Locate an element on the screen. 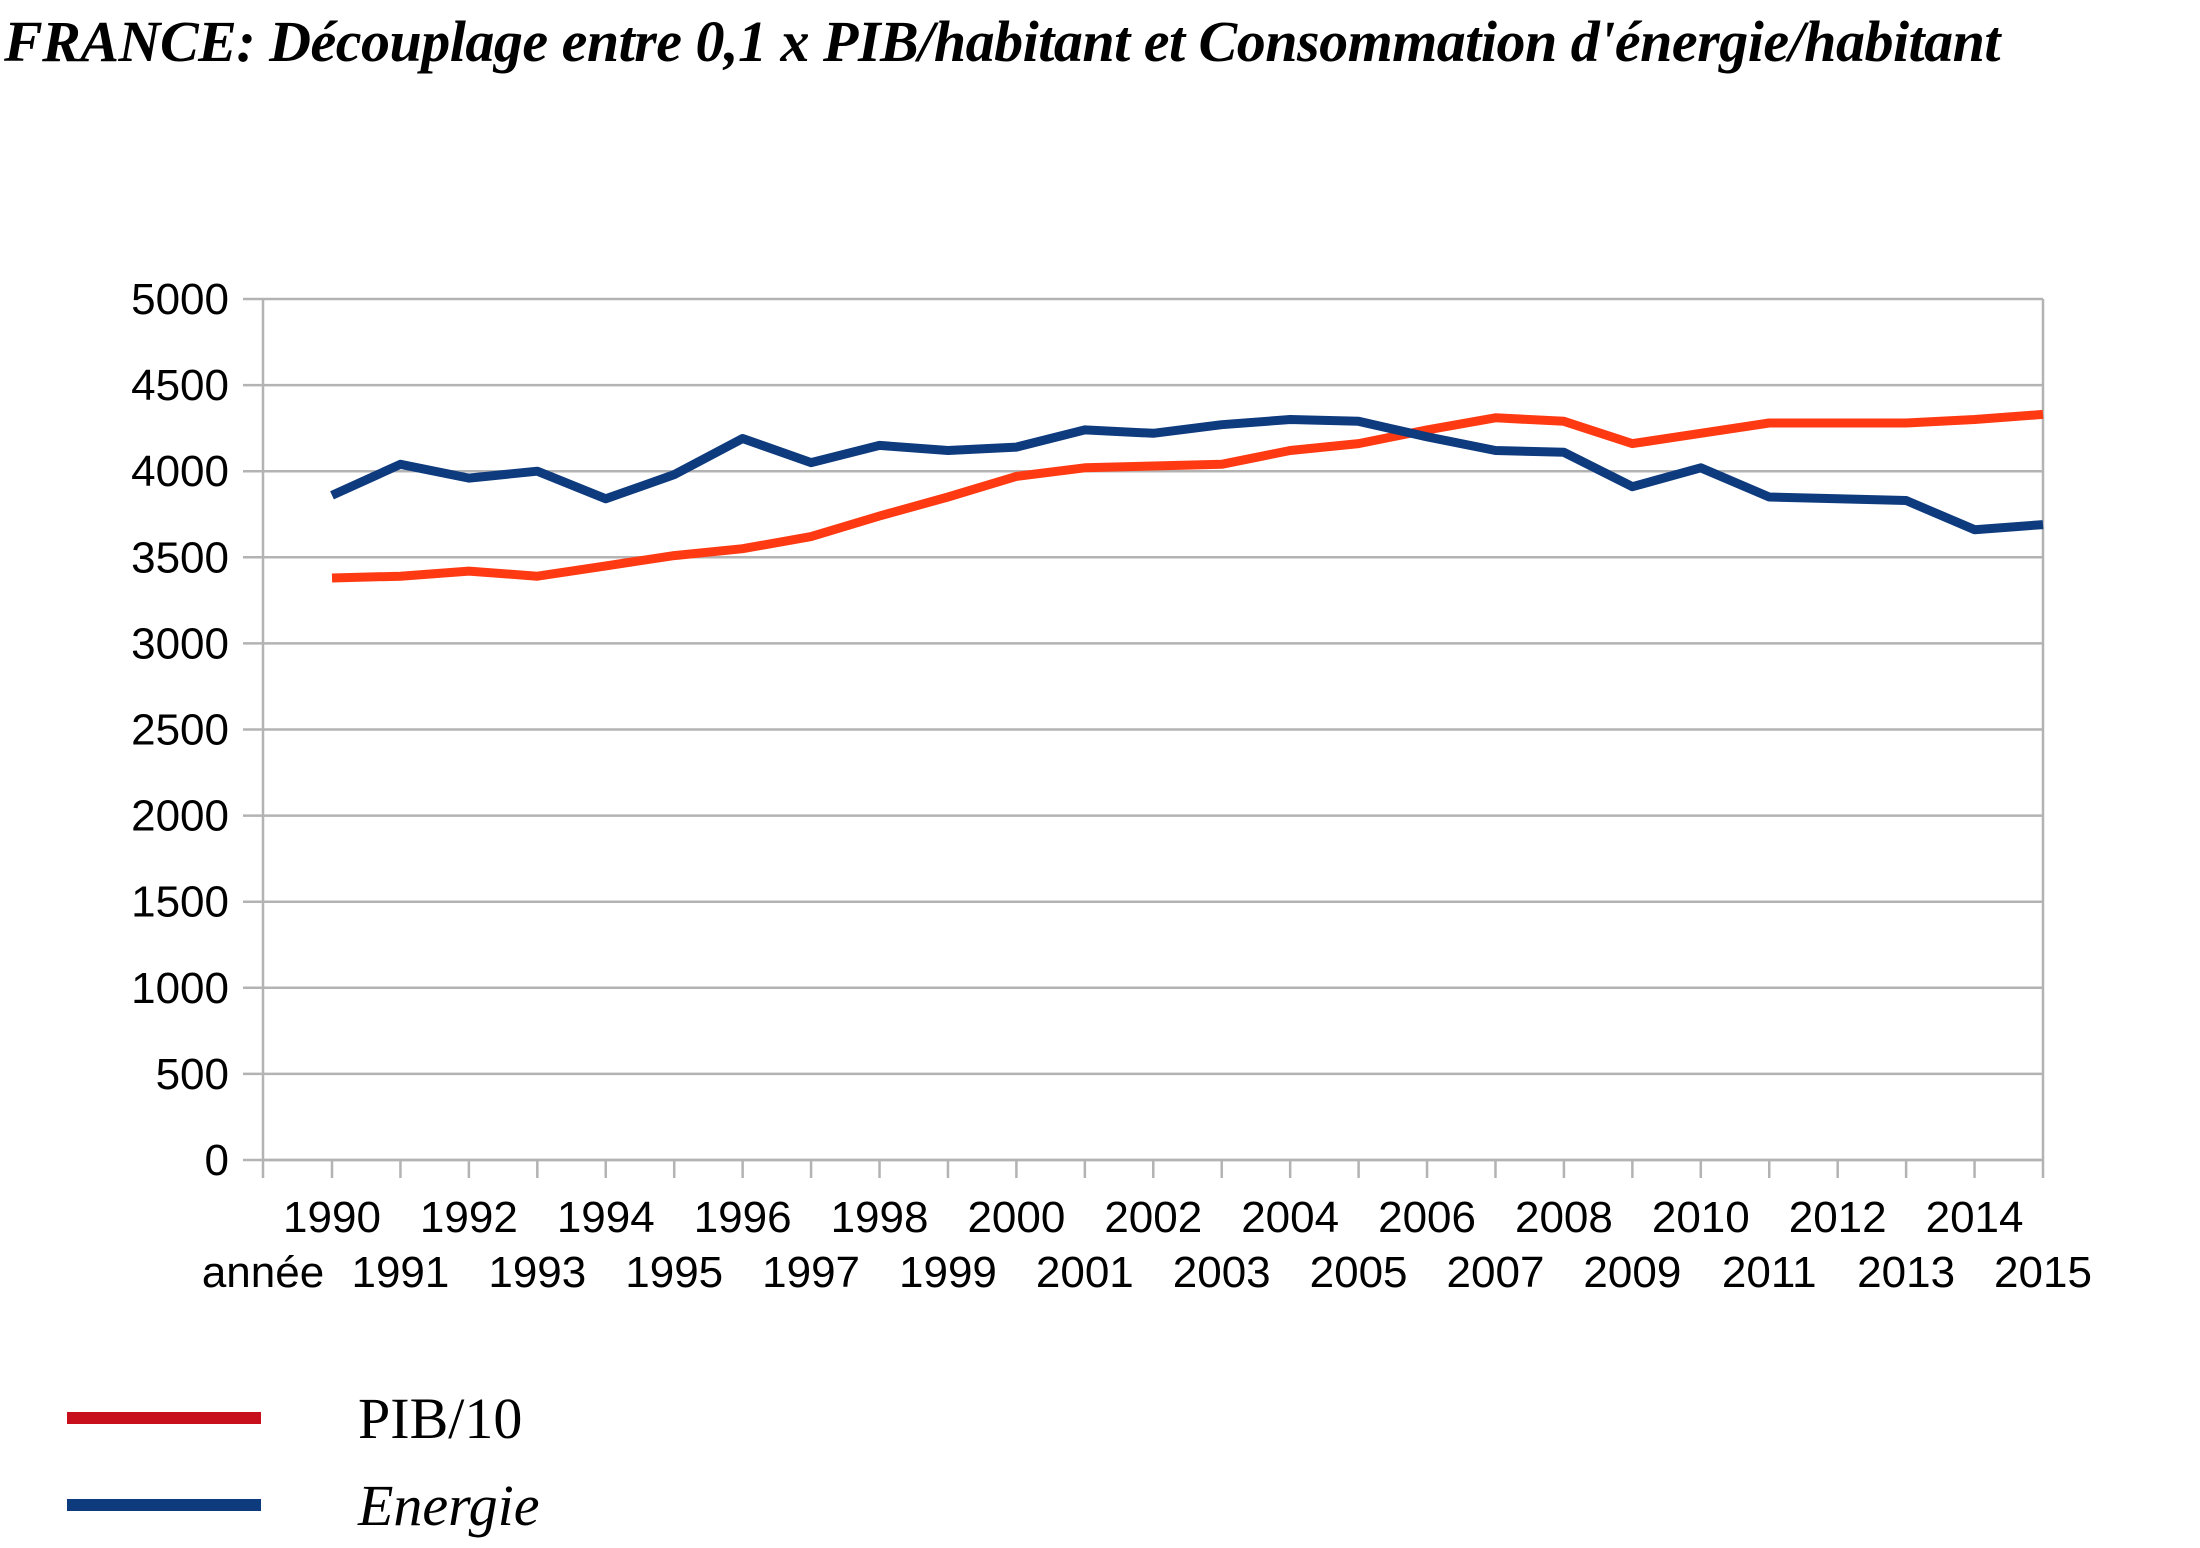 Image resolution: width=2200 pixels, height=1548 pixels. x-axis-label: année is located at coordinates (263, 1272).